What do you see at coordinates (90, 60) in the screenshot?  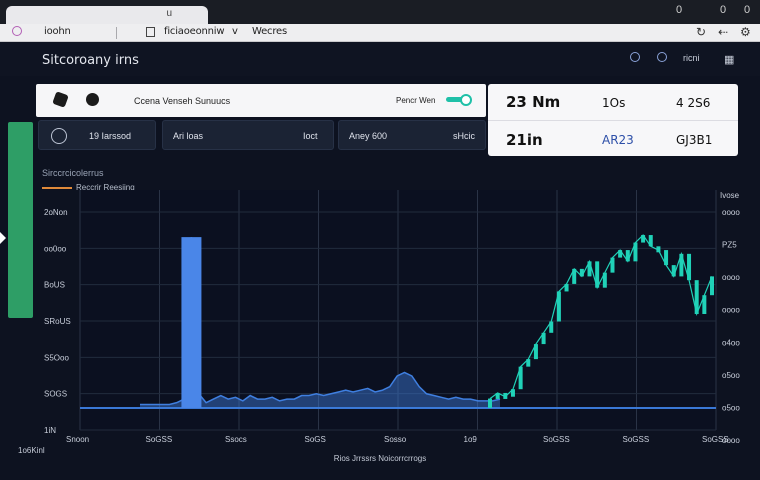 I see `app-title: Sitcoroany irns` at bounding box center [90, 60].